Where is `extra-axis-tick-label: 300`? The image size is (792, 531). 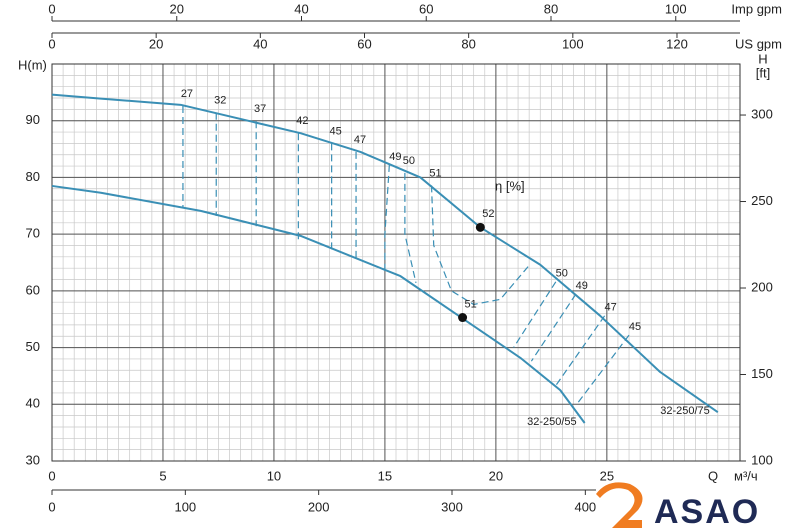
extra-axis-tick-label: 300 is located at coordinates (452, 506).